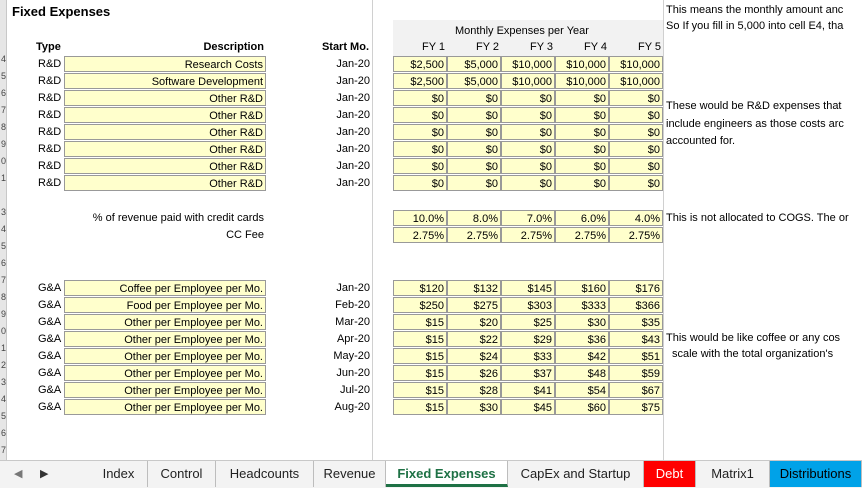 The width and height of the screenshot is (862, 488). What do you see at coordinates (165, 64) in the screenshot?
I see `description-cell: Research Costs` at bounding box center [165, 64].